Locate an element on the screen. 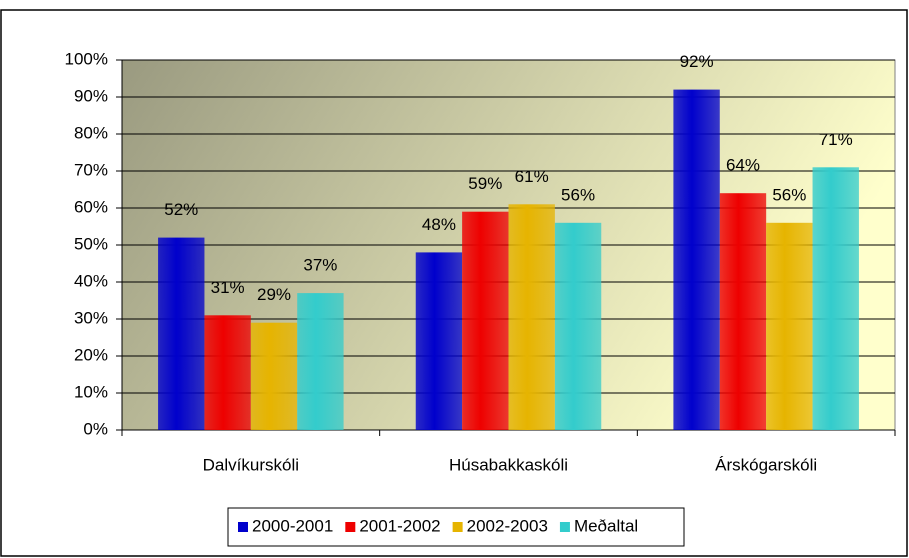 The height and width of the screenshot is (558, 909). y-tick-label: 40% is located at coordinates (91, 280).